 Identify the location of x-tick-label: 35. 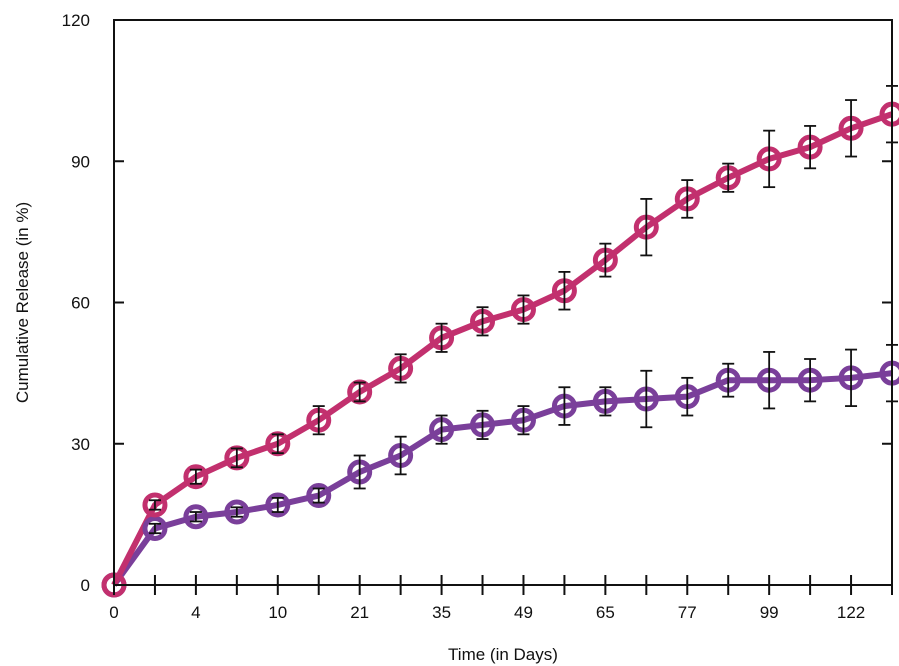
(441, 612).